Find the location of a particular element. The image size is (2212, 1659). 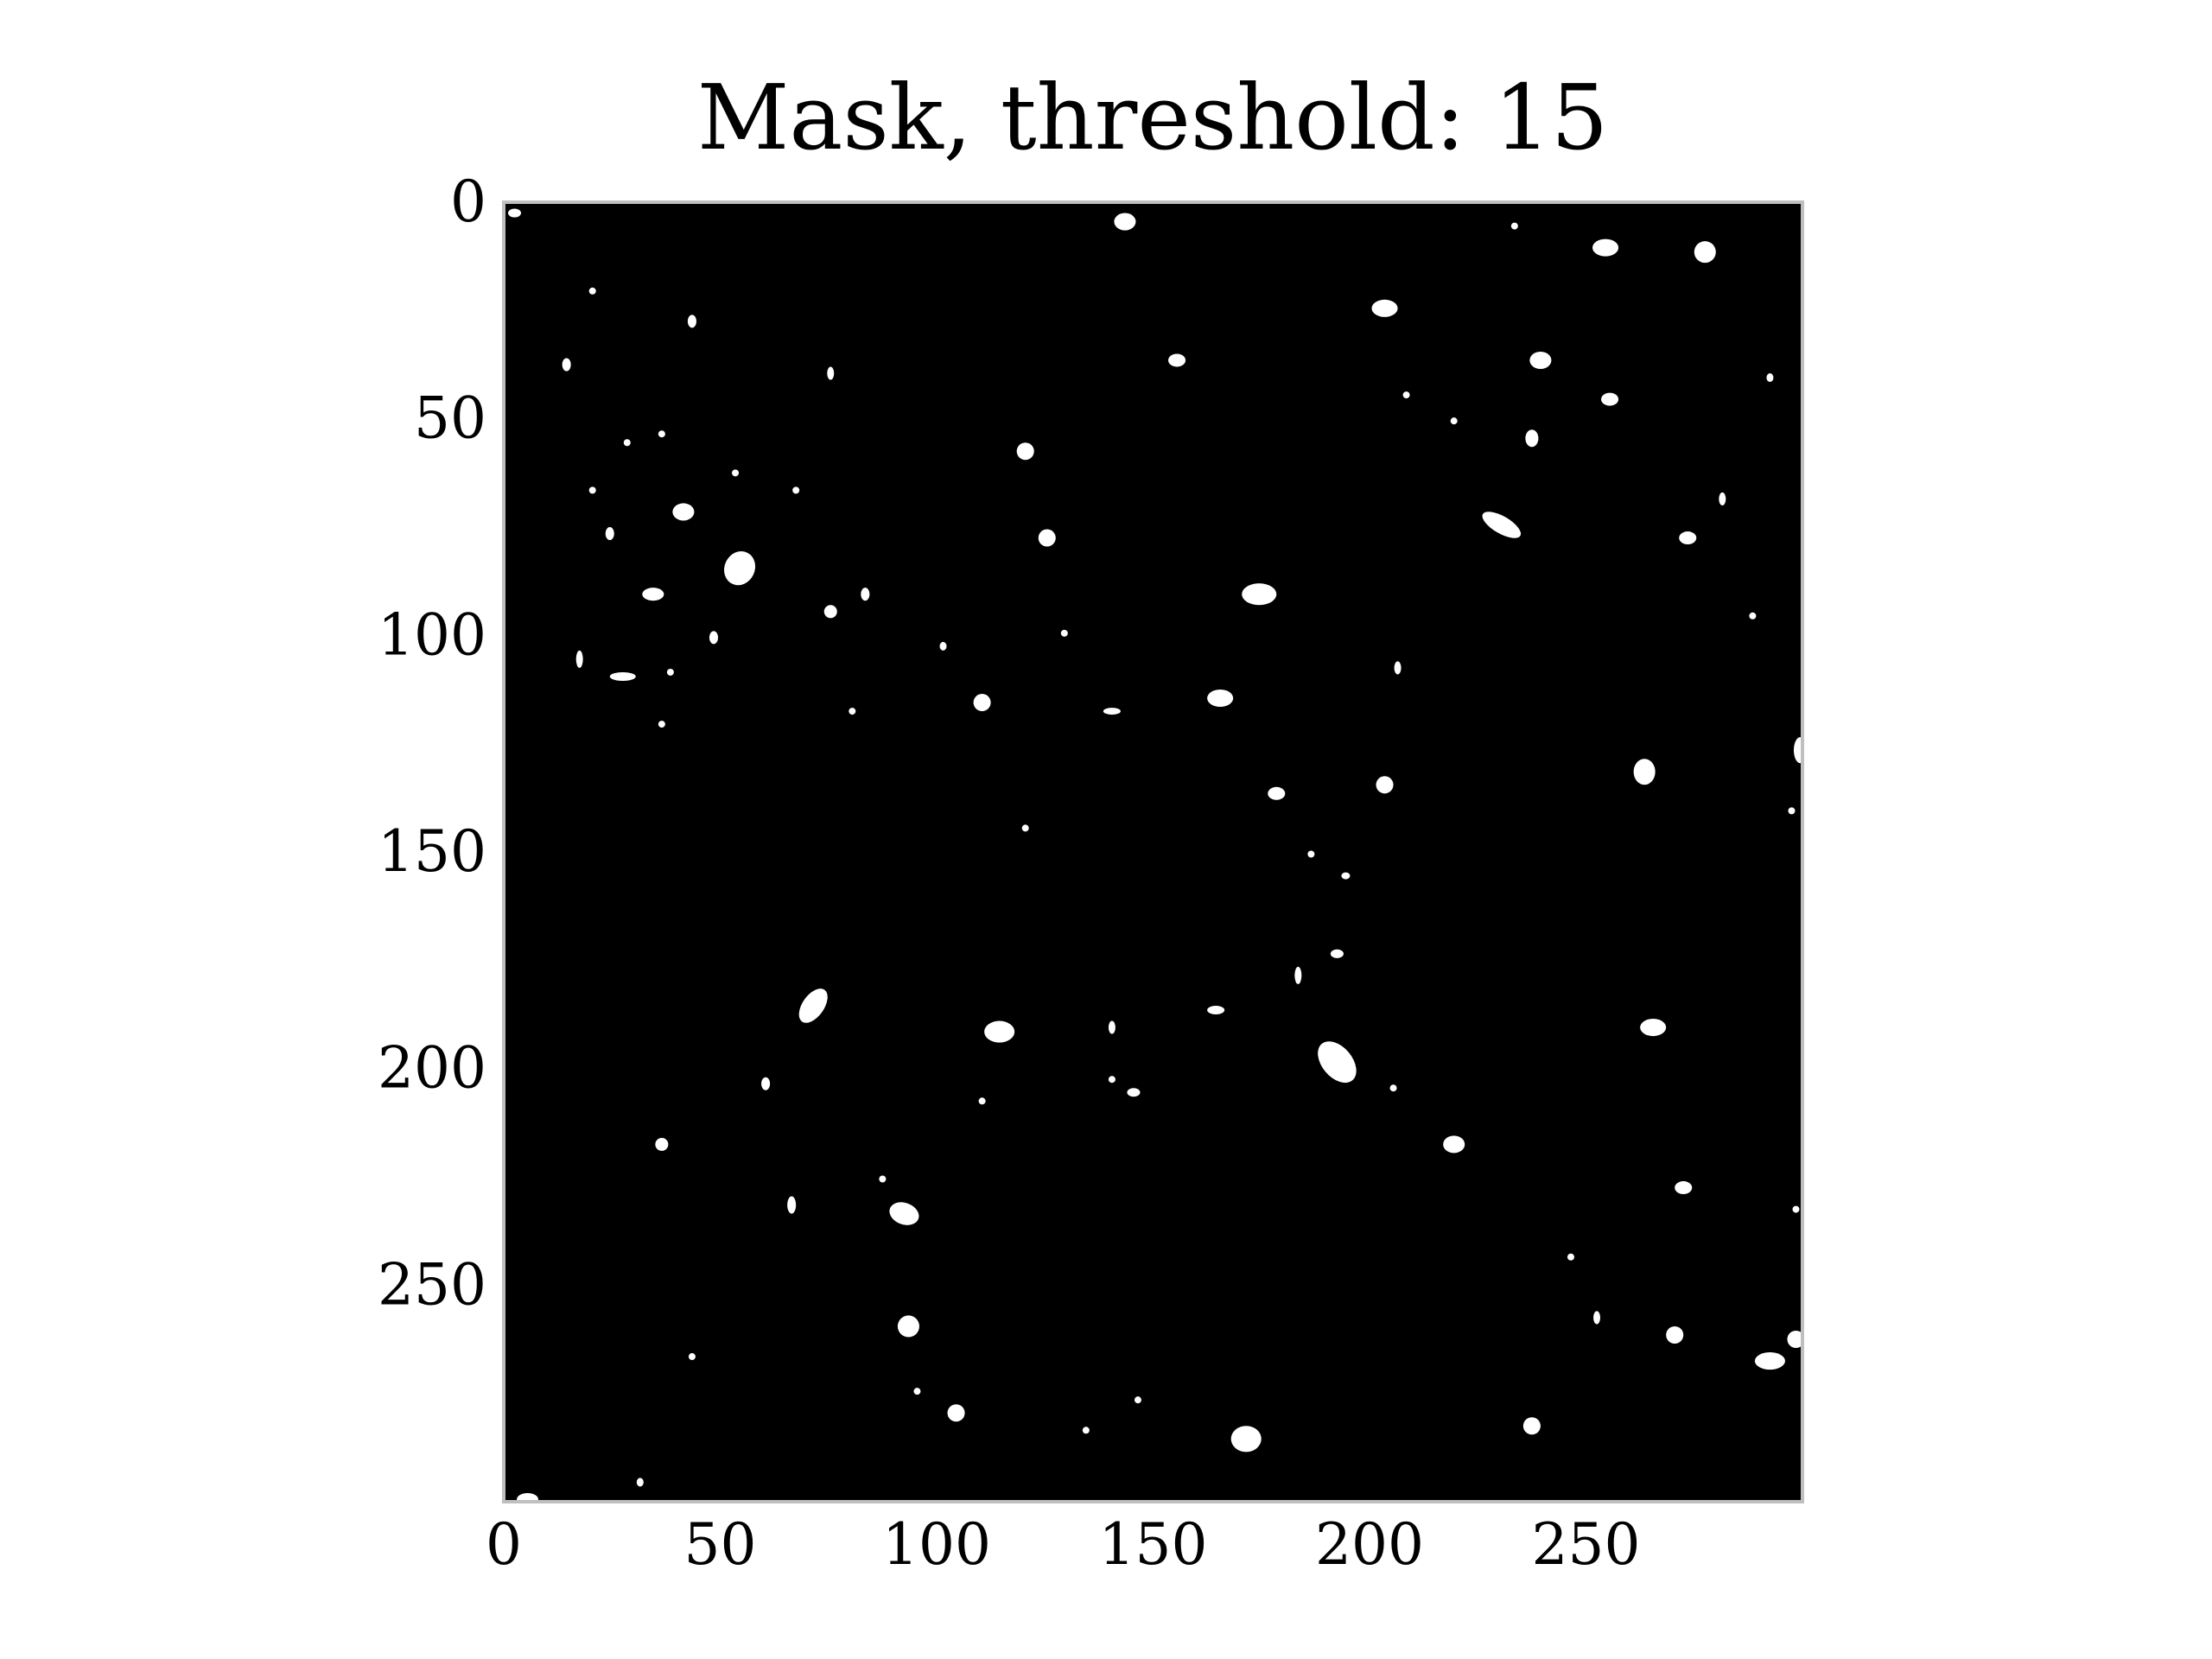

y-tick-label: 250 is located at coordinates (432, 1284).